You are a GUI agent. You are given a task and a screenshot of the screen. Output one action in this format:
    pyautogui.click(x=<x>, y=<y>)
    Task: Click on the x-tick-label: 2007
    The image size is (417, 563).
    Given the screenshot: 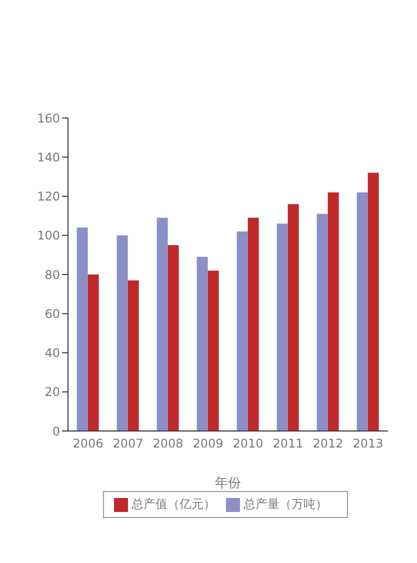 What is the action you would take?
    pyautogui.click(x=128, y=443)
    